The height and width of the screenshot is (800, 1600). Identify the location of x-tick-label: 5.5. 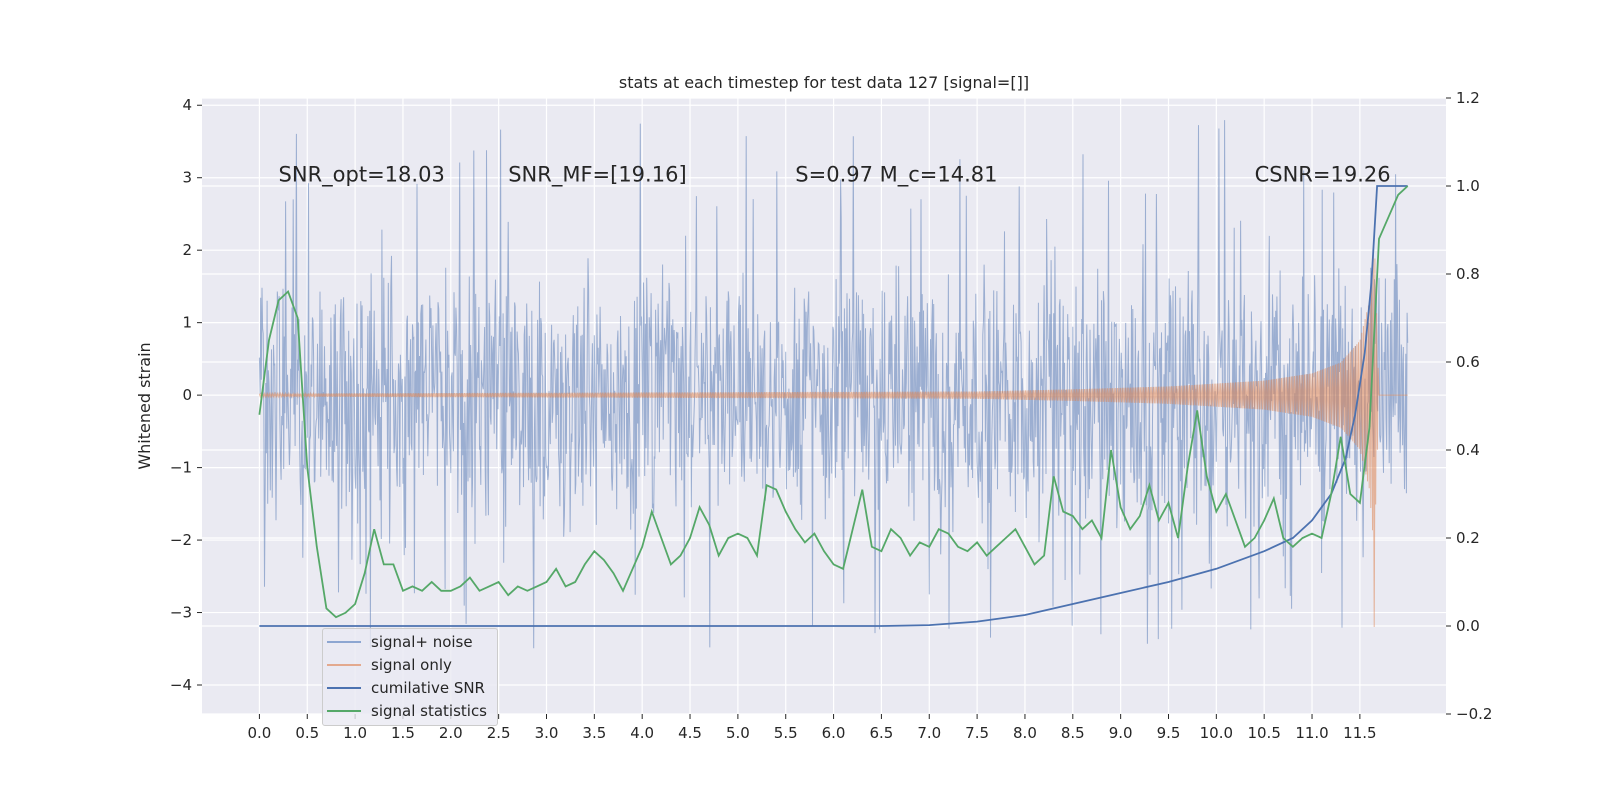
(786, 733).